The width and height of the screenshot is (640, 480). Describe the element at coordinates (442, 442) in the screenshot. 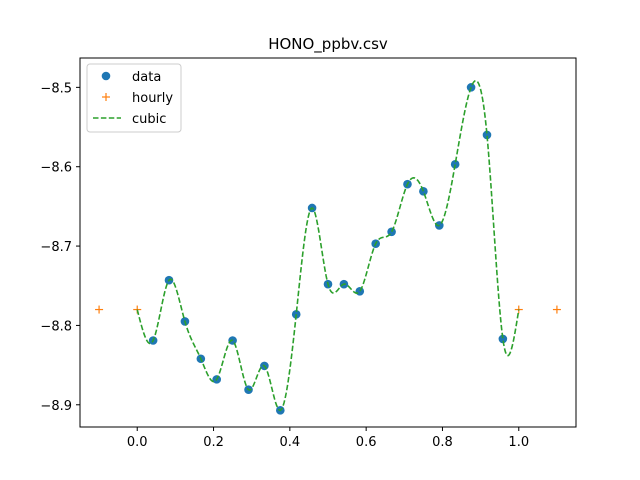

I see `x-tick-label: 0.8` at that location.